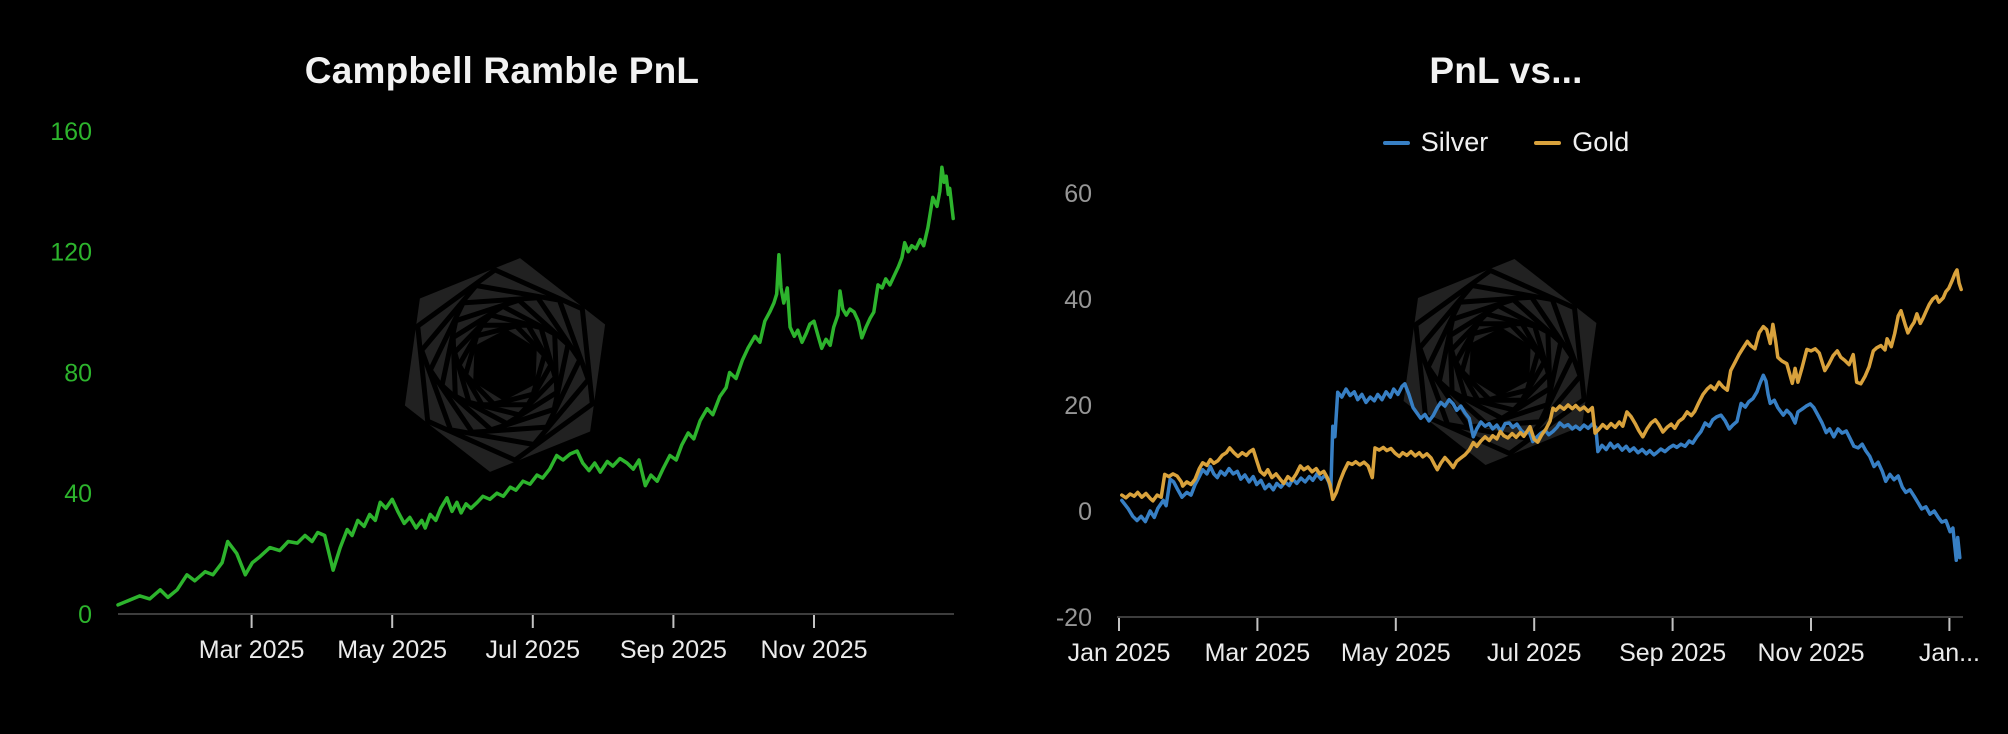 The height and width of the screenshot is (734, 2008). I want to click on y-tick-label: 60, so click(1078, 194).